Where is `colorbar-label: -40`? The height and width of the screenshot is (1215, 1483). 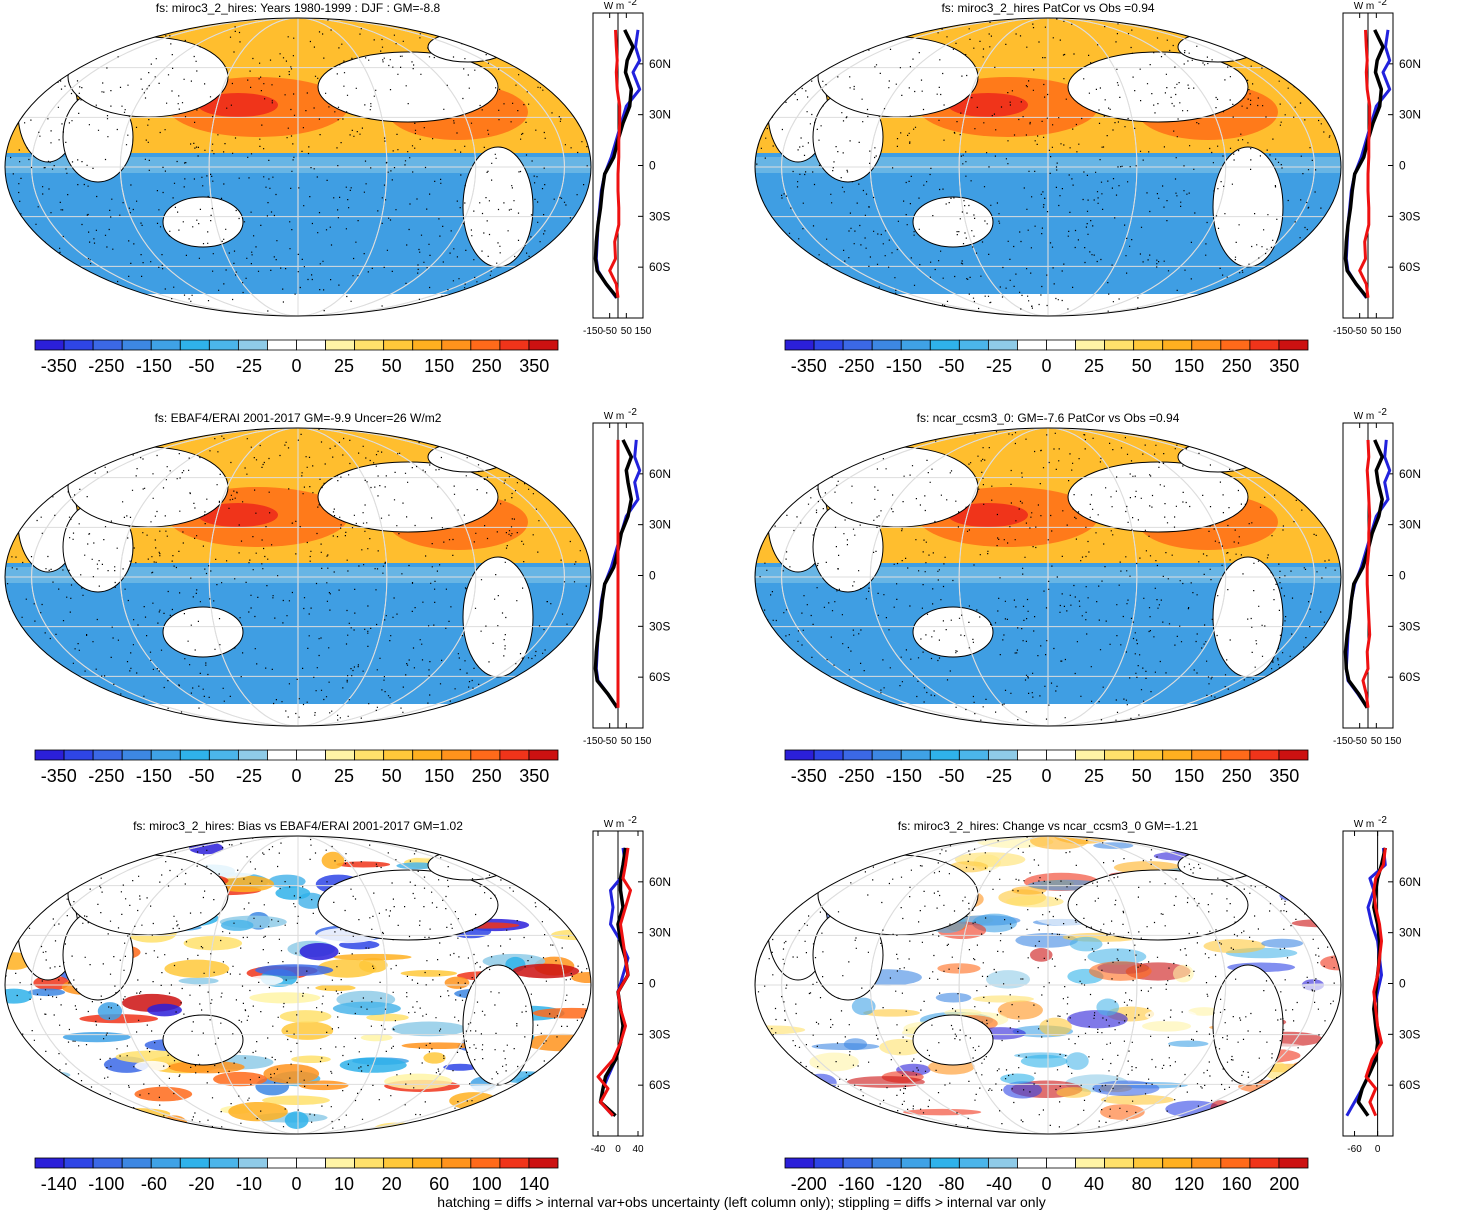 colorbar-label: -40 is located at coordinates (999, 1184).